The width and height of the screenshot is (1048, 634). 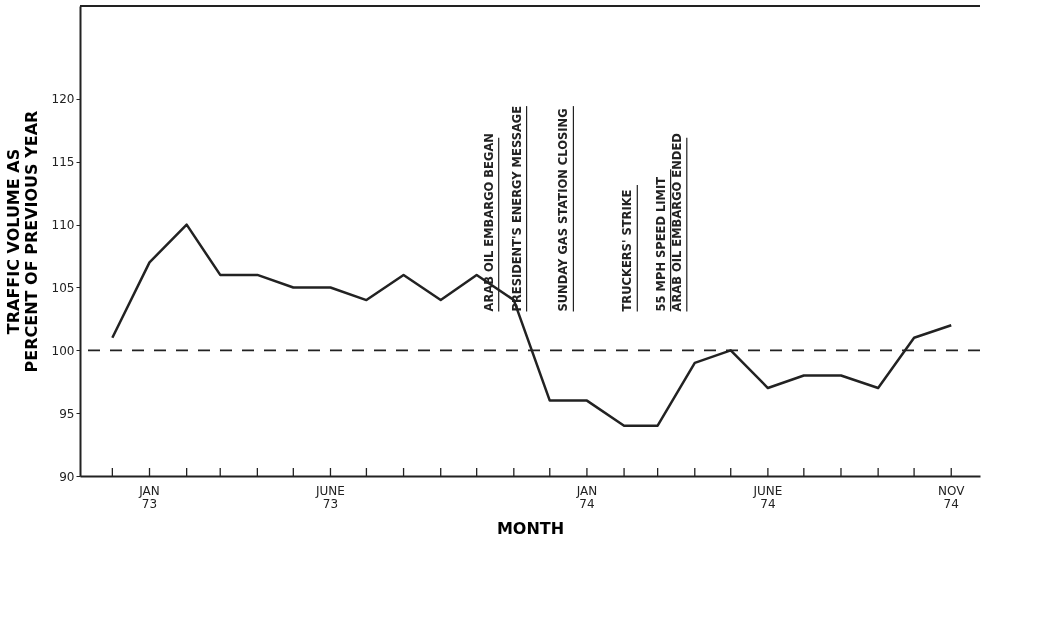 I want to click on x-tick-label: JUNE 73, so click(x=330, y=497).